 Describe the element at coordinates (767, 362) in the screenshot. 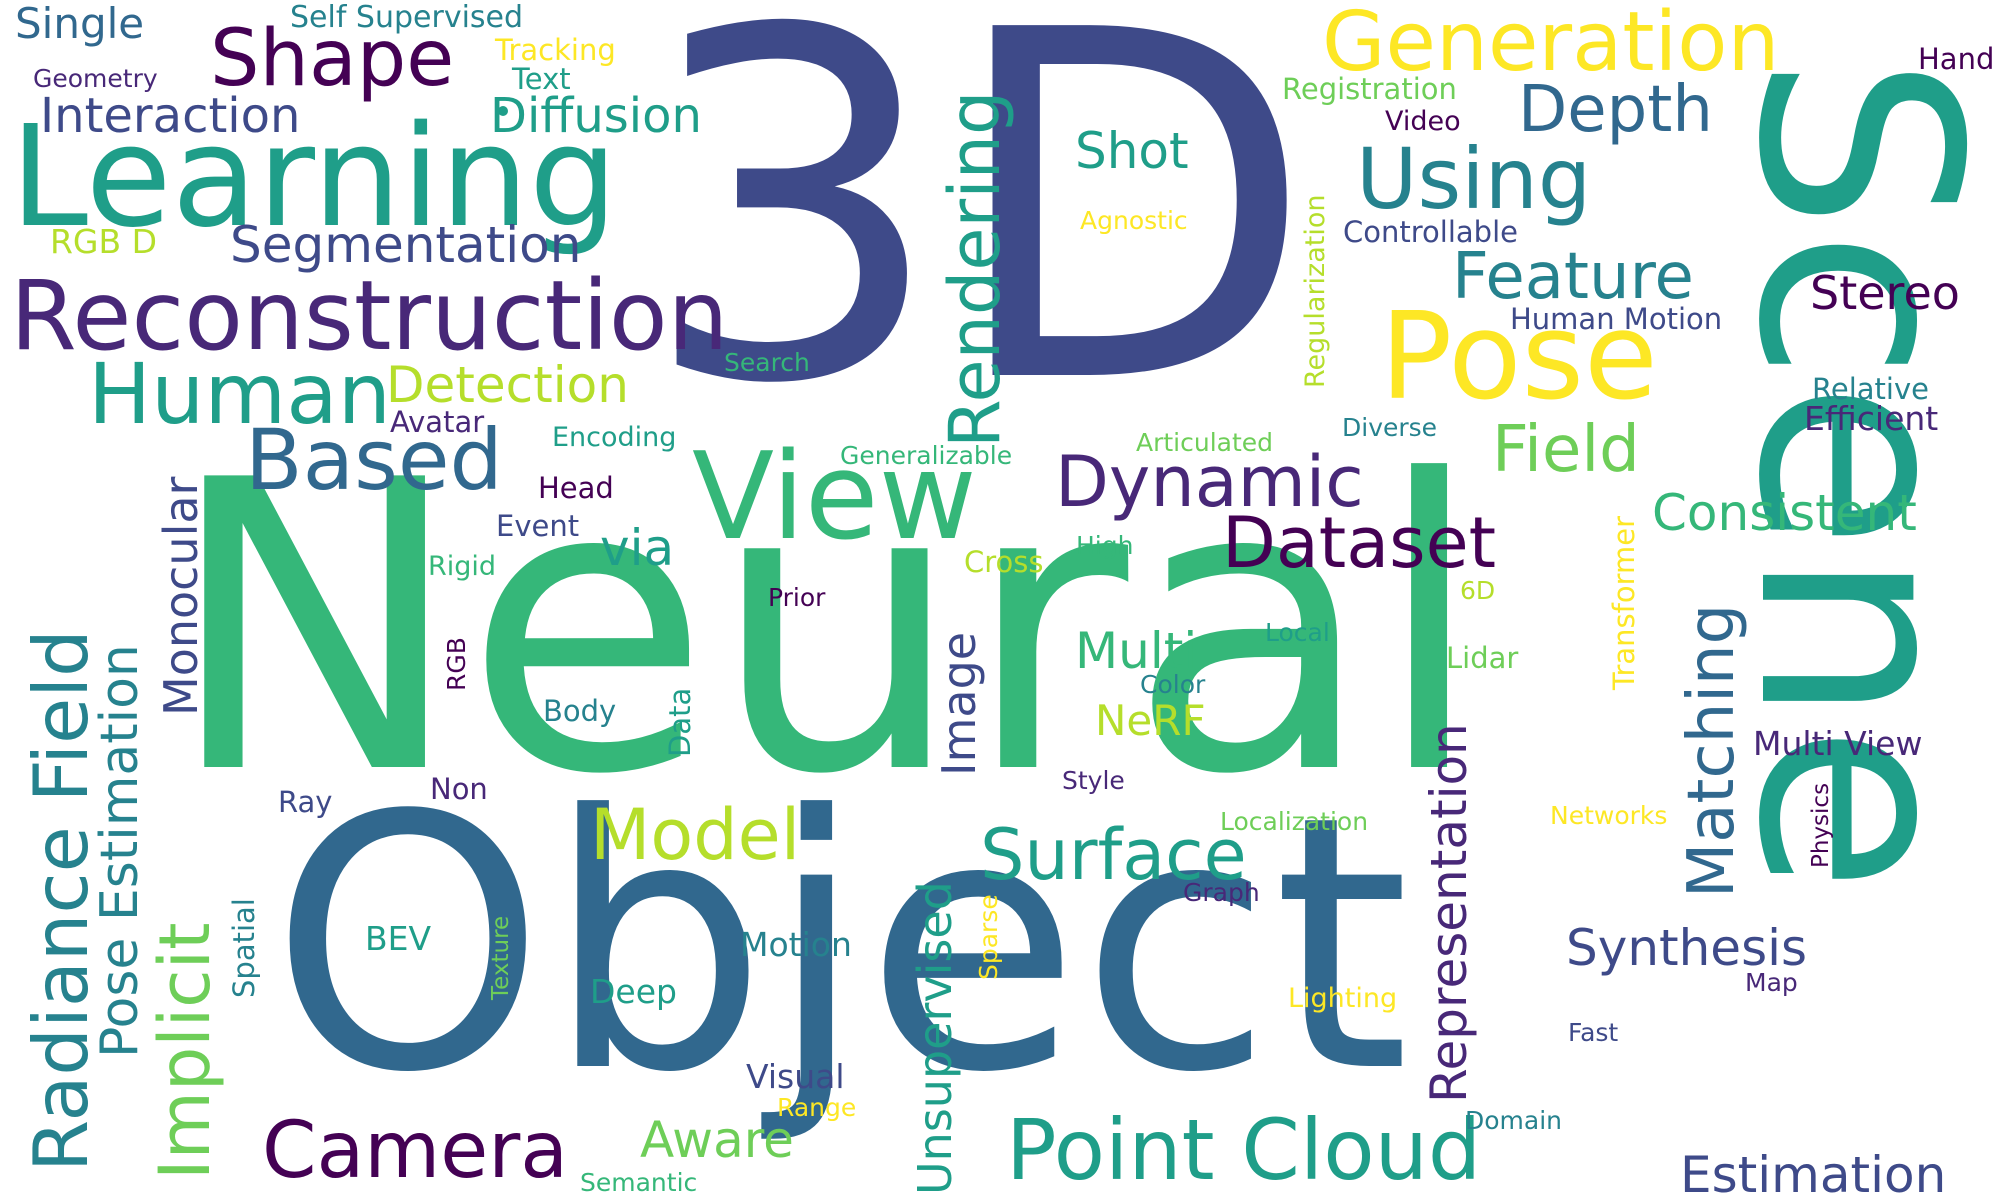

I see `word-search: Search` at that location.